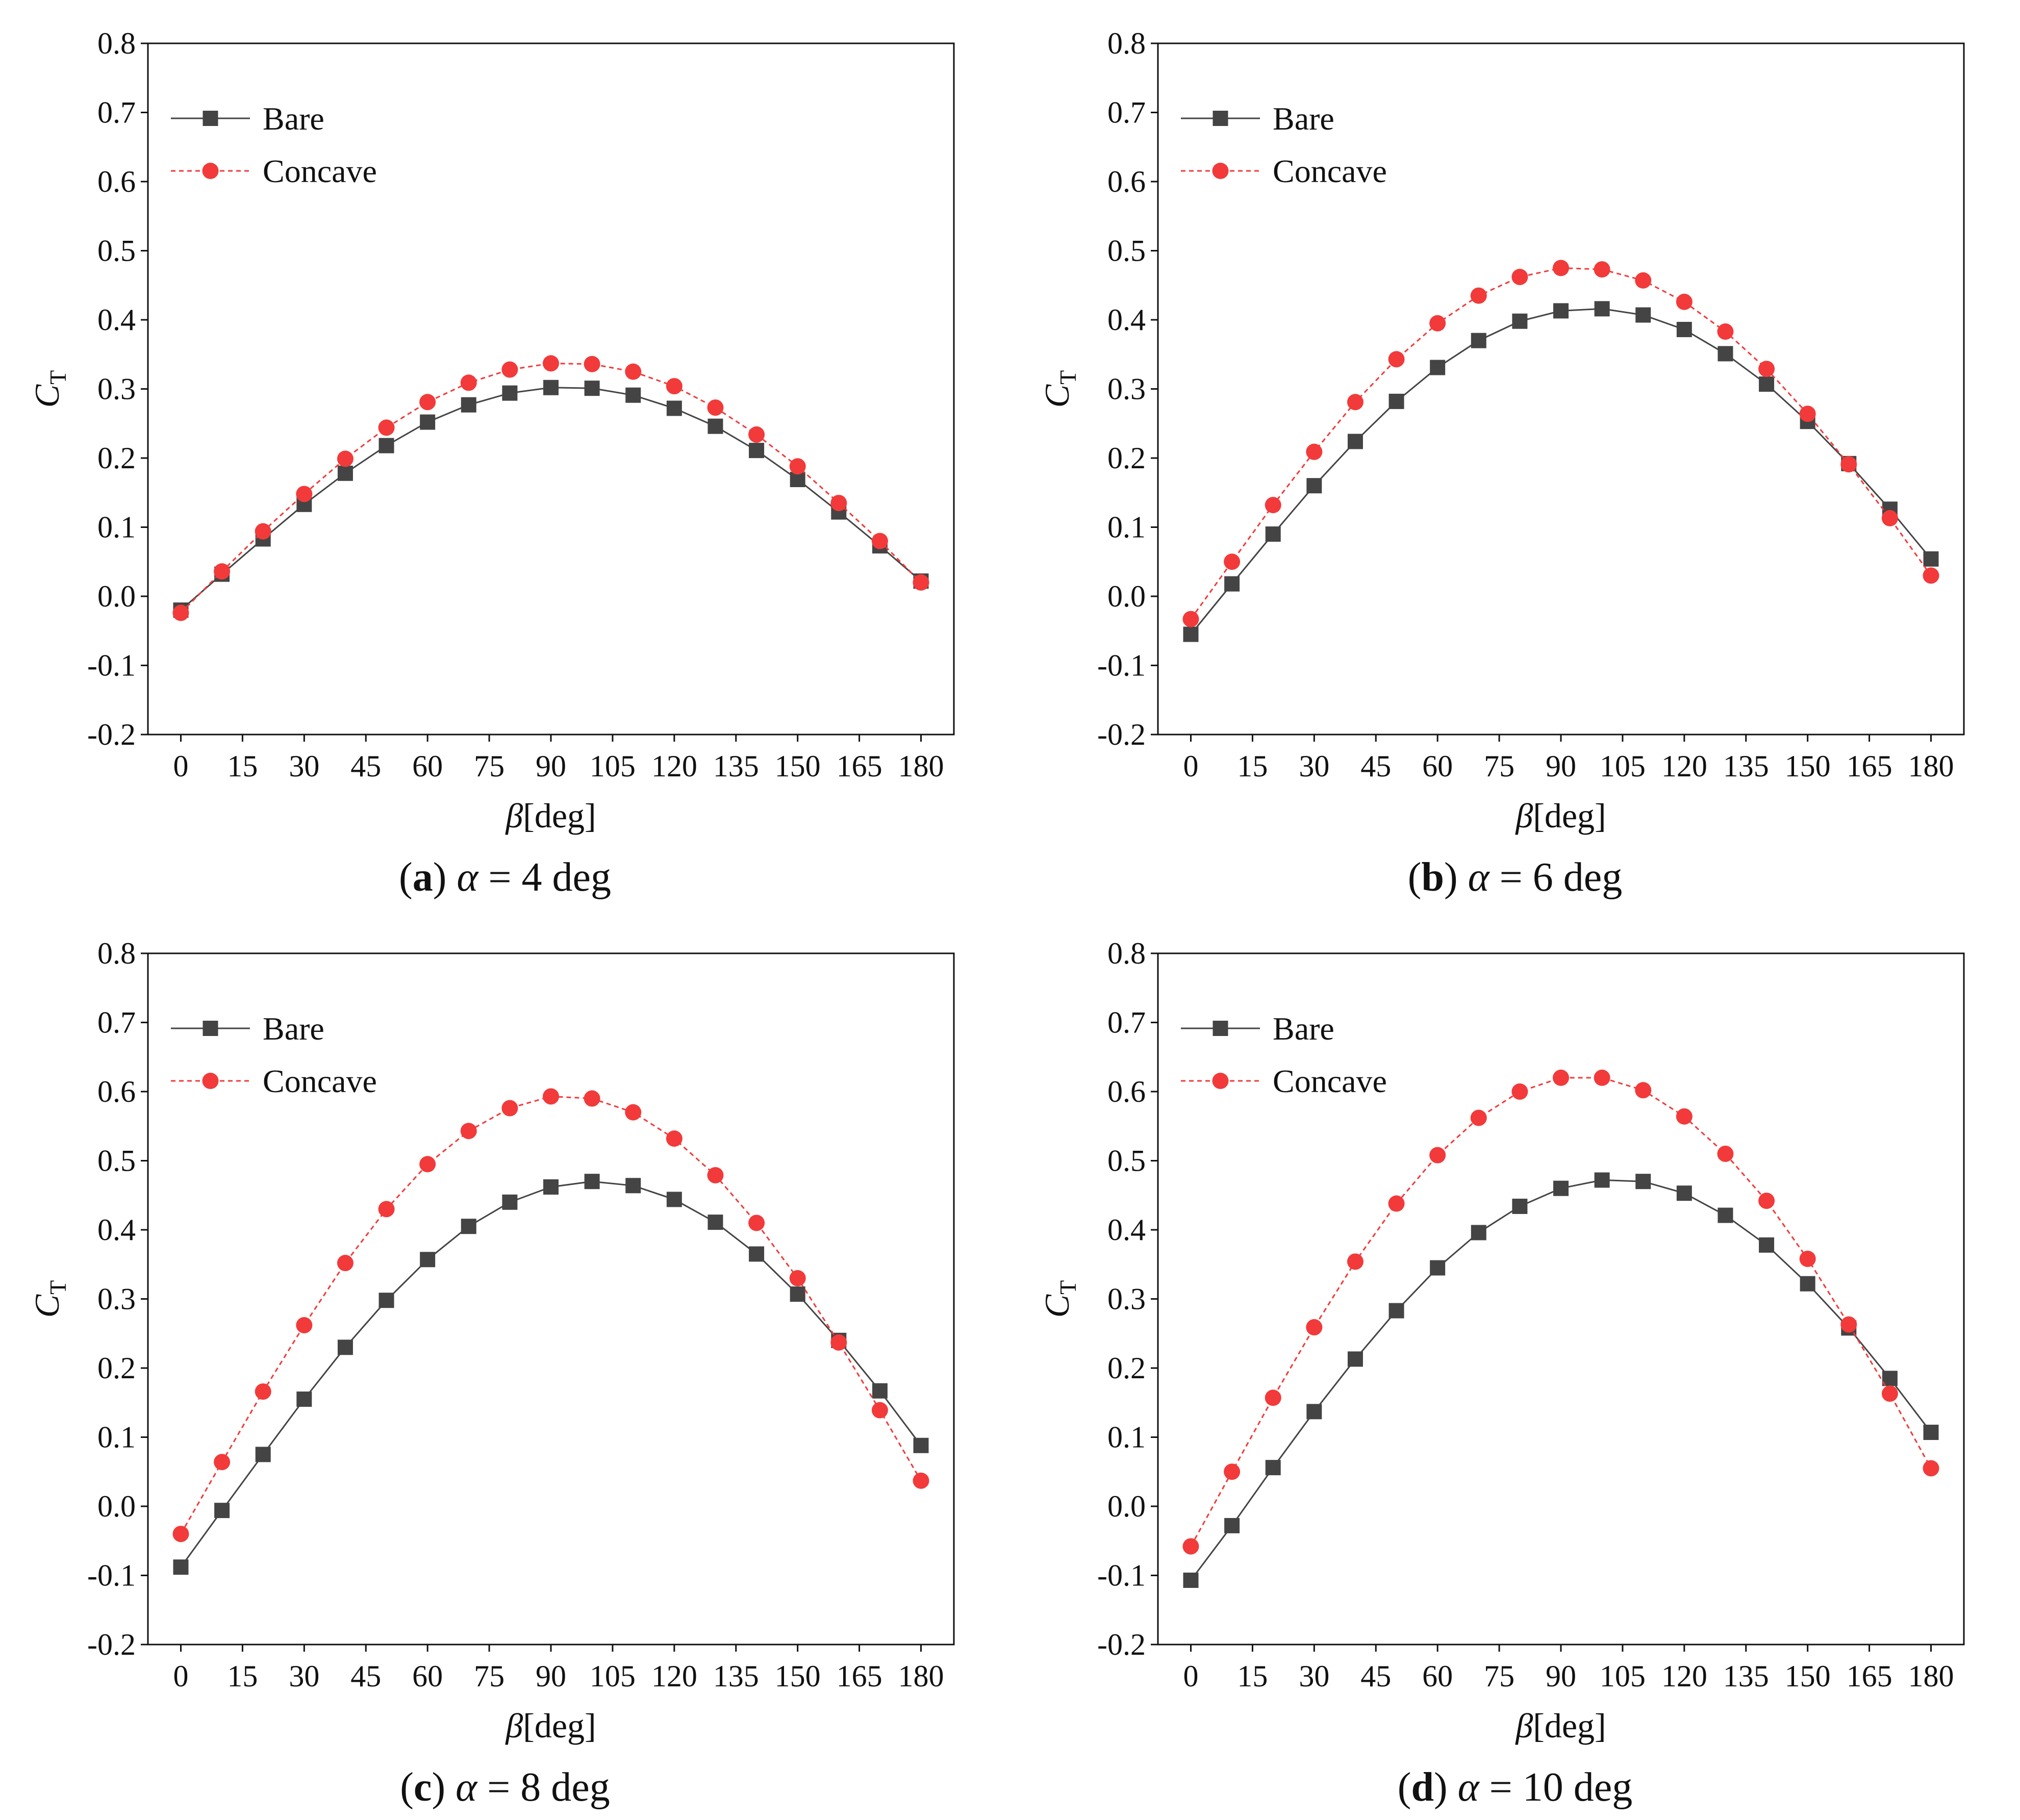 Image resolution: width=2020 pixels, height=1820 pixels. Describe the element at coordinates (116, 527) in the screenshot. I see `y-tick-label: 0.1` at that location.